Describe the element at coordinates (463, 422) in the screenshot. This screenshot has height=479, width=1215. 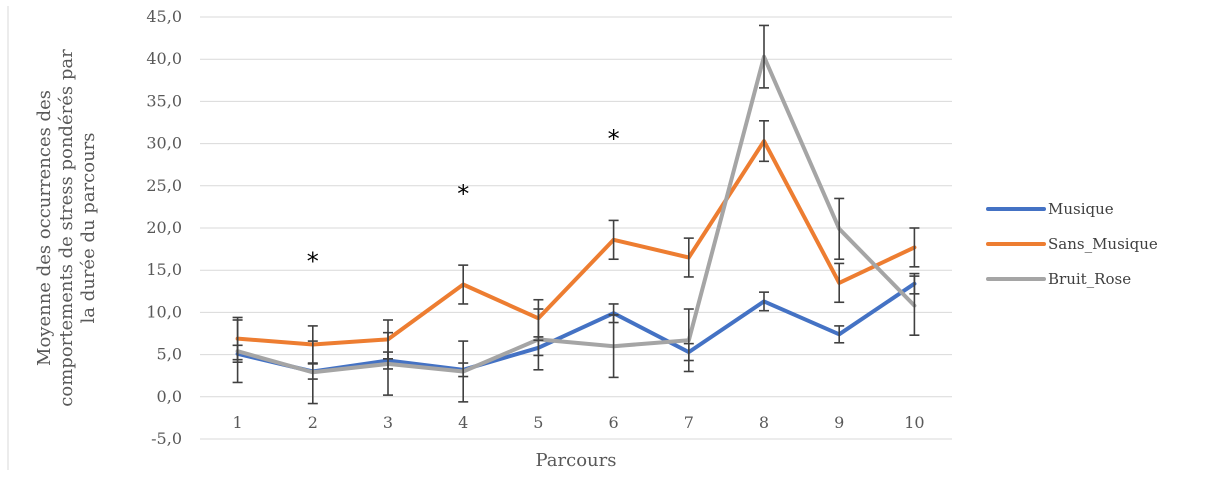
I see `x-tick-label: 4` at that location.